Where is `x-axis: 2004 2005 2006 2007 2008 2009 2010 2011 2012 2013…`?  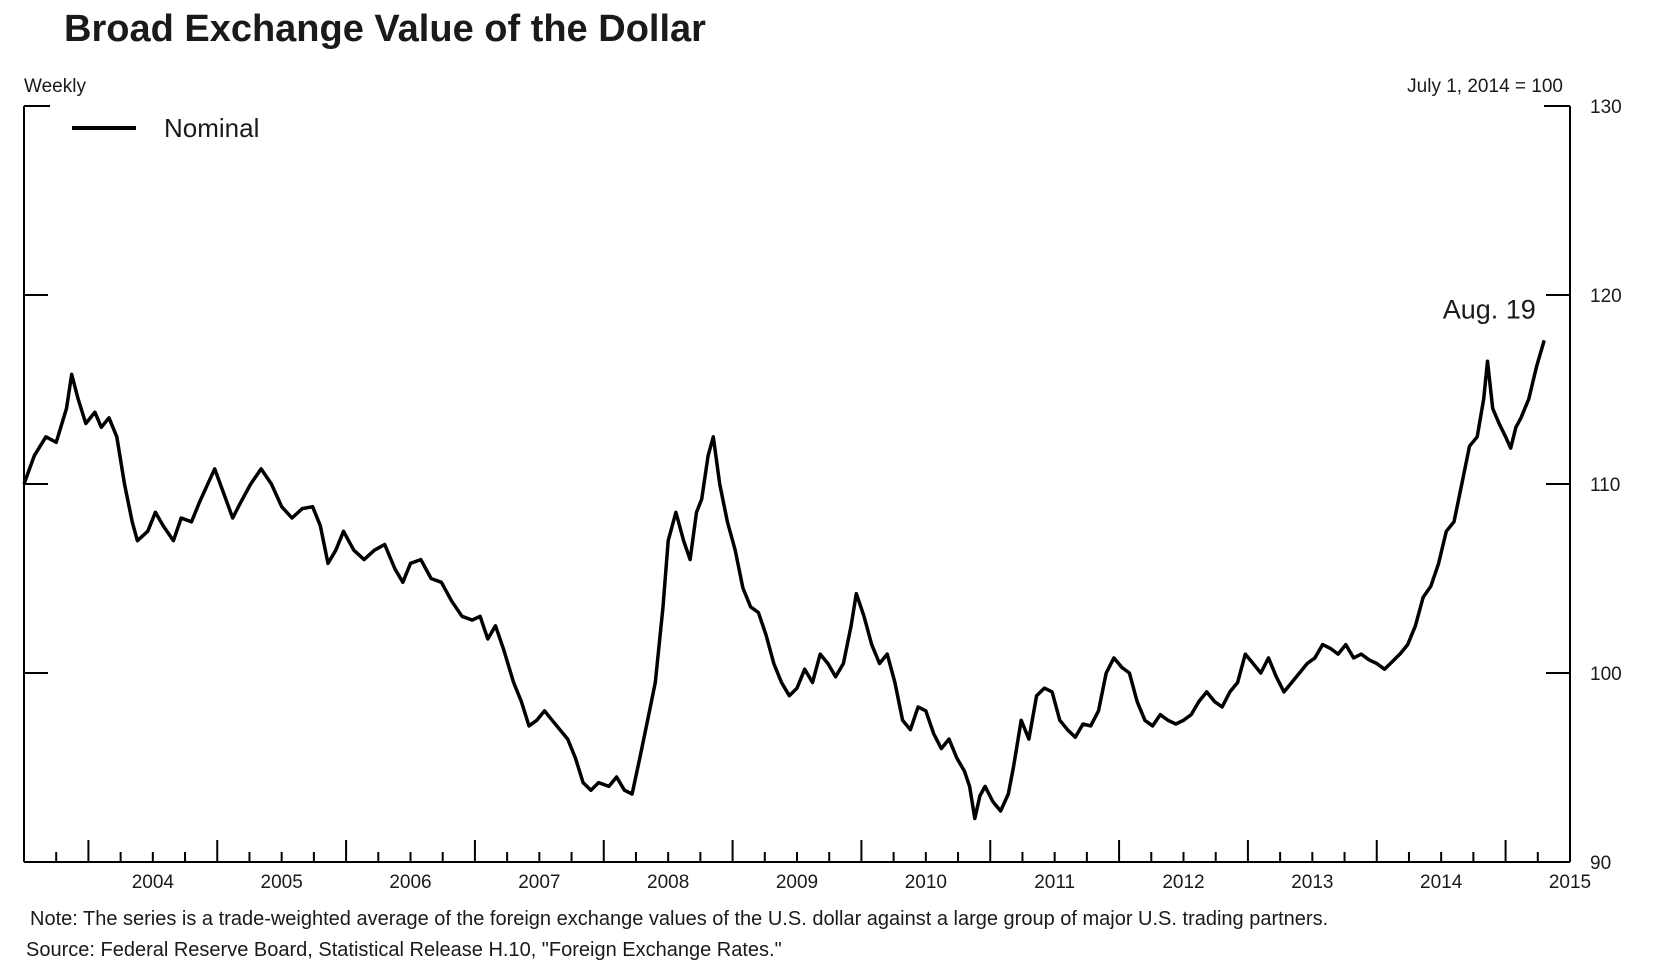 x-axis: 2004 2005 2006 2007 2008 2009 2010 2011 2012 2013… is located at coordinates (807, 866).